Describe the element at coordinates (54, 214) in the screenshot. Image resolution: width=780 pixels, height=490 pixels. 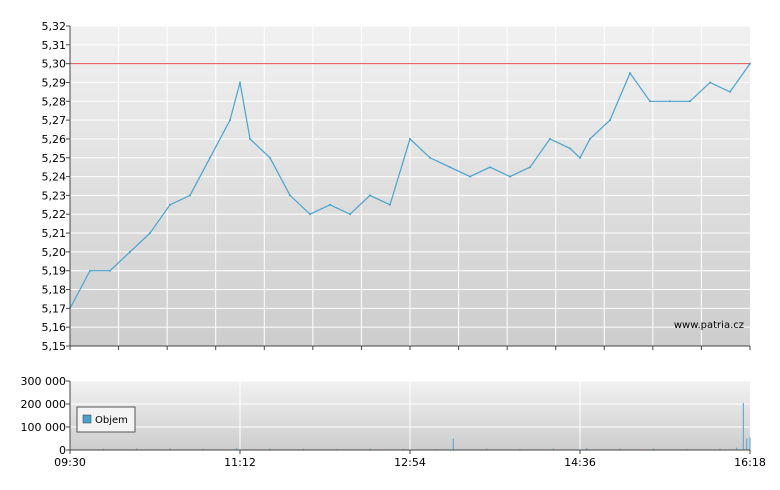
I see `price-y-tick-label: 5,22` at that location.